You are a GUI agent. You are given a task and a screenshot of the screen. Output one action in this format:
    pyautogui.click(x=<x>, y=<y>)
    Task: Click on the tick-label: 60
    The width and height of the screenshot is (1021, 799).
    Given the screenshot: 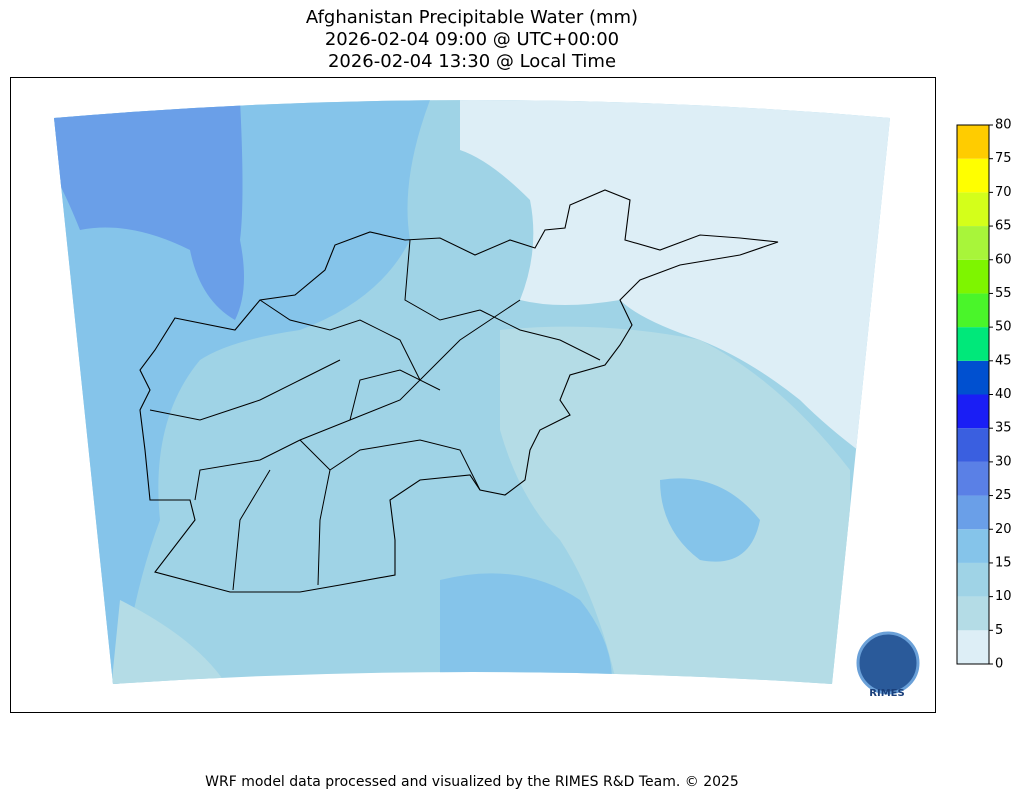 What is the action you would take?
    pyautogui.click(x=1003, y=259)
    